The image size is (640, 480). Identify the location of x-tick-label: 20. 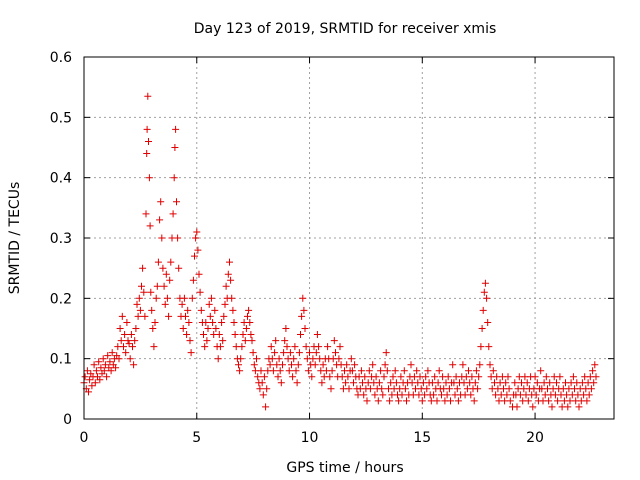
(535, 438).